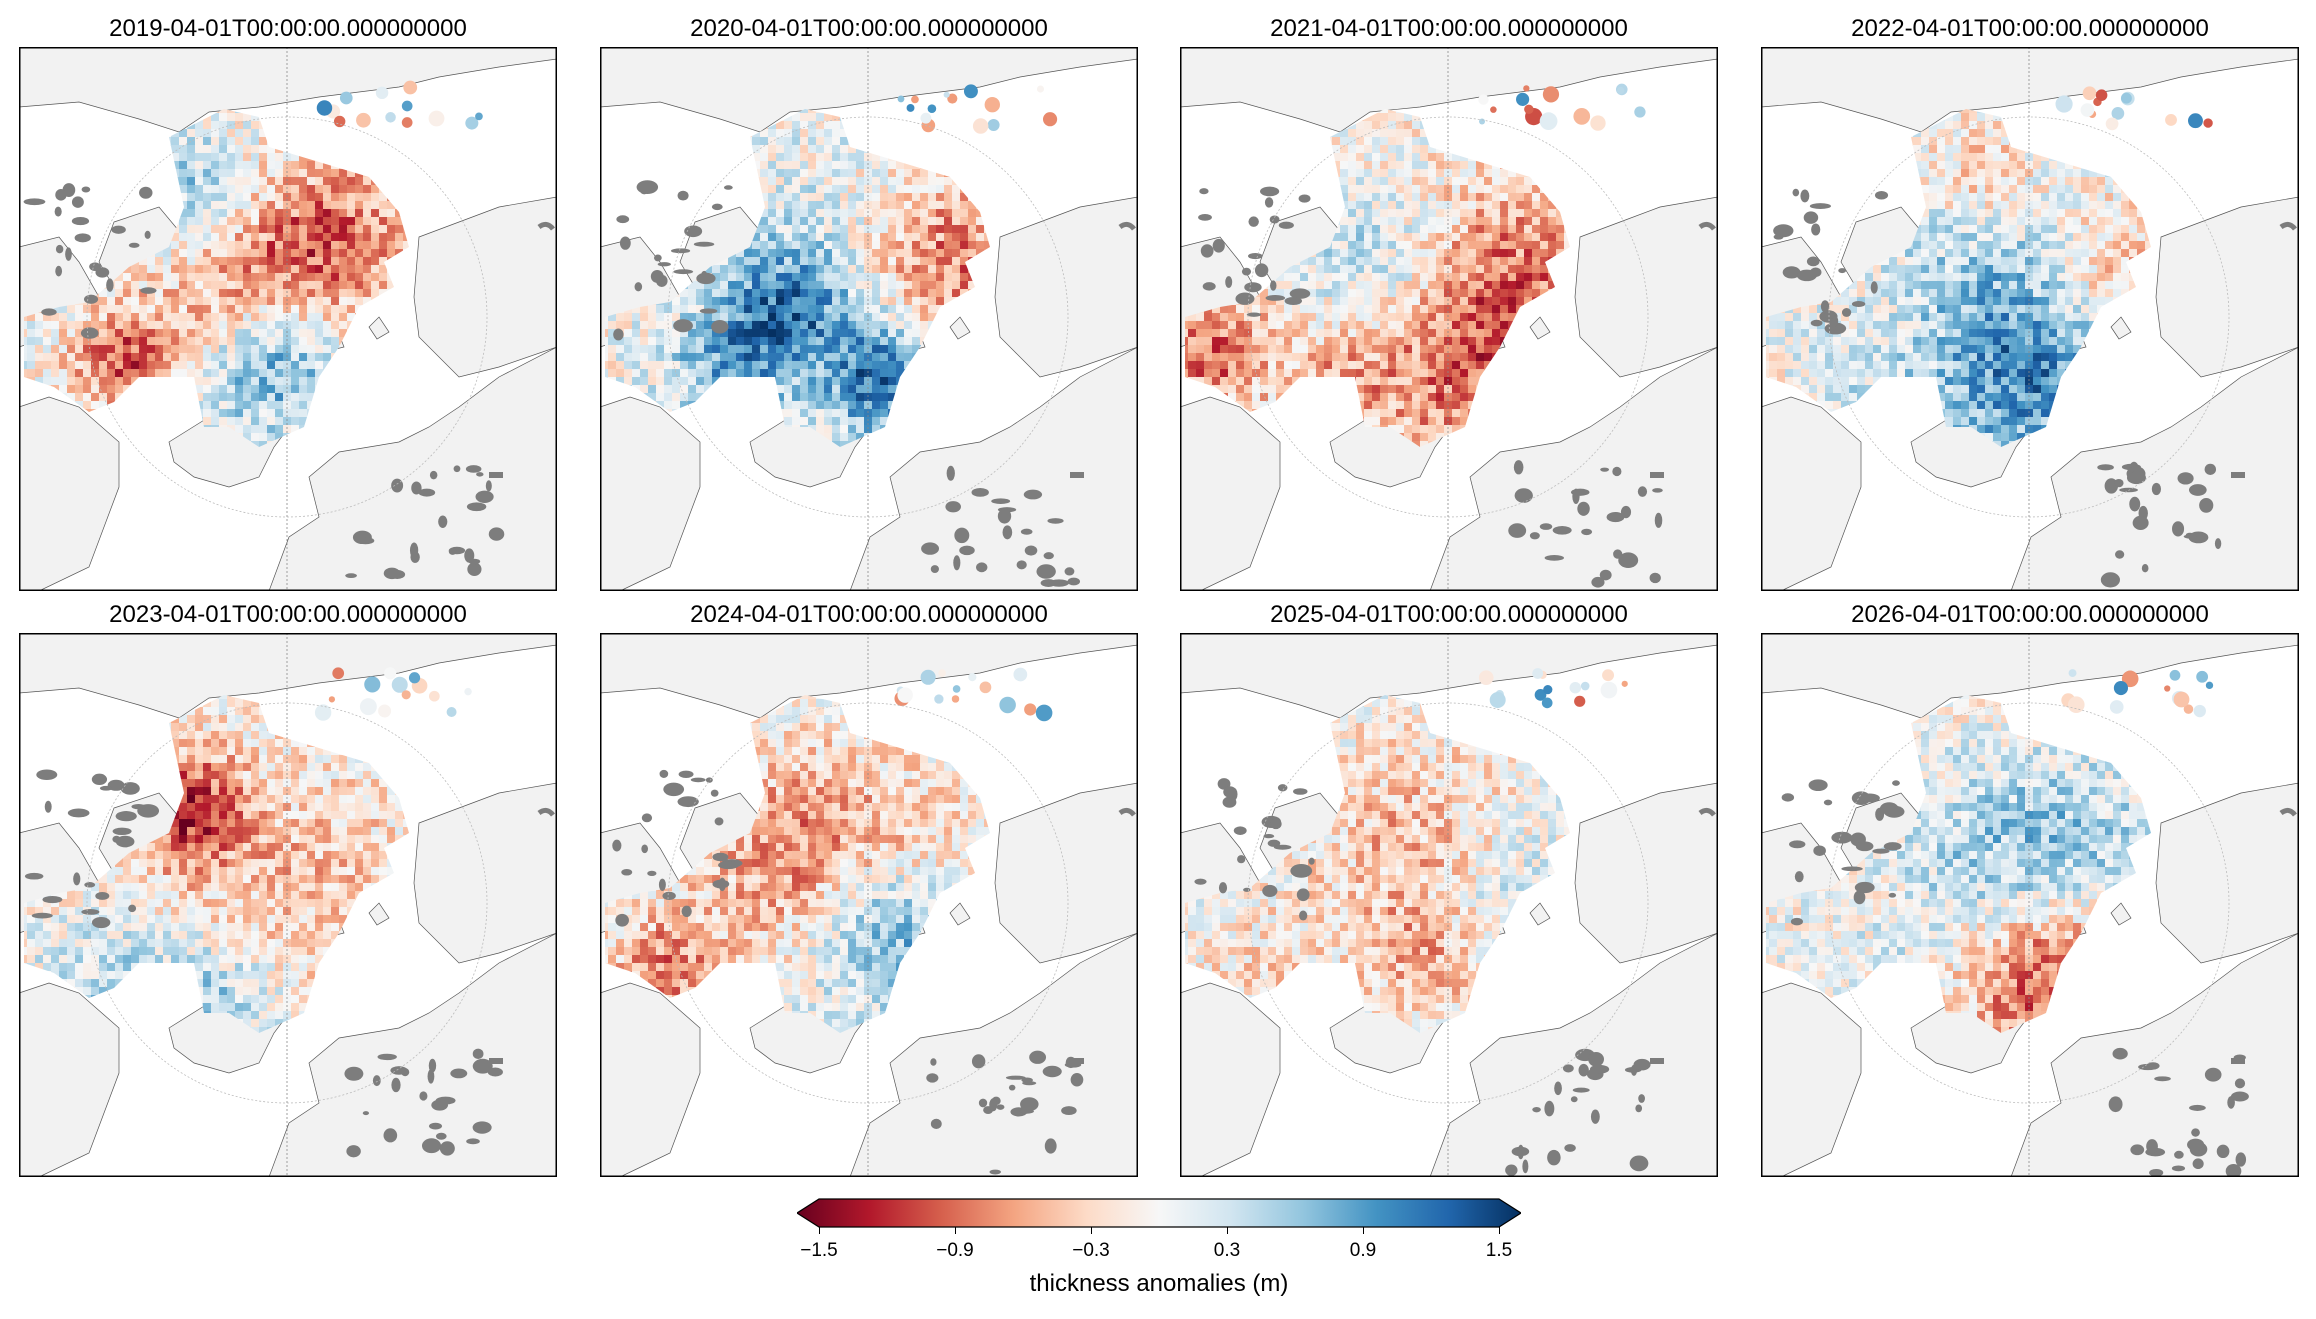 The width and height of the screenshot is (2316, 1319). I want to click on colorbar-tick-label: 0.3, so click(1227, 1251).